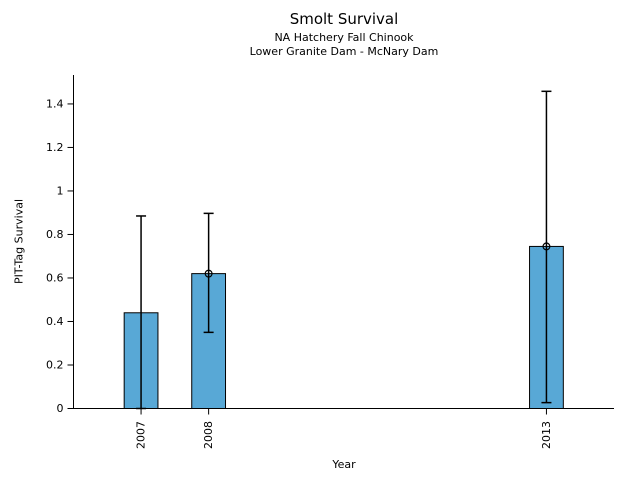 The width and height of the screenshot is (640, 480). I want to click on y-tick-label-0.8: 0.8, so click(55, 234).